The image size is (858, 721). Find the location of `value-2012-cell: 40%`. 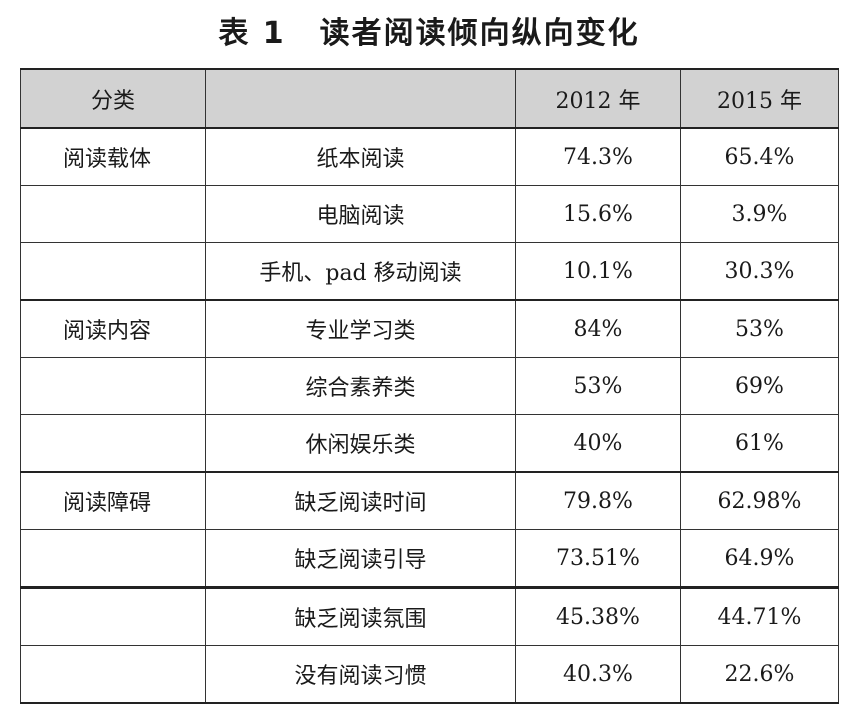

value-2012-cell: 40% is located at coordinates (598, 443).